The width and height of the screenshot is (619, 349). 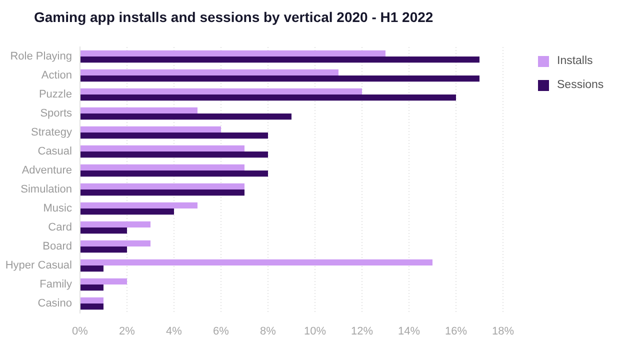 What do you see at coordinates (221, 332) in the screenshot?
I see `x-tick-label: 6%` at bounding box center [221, 332].